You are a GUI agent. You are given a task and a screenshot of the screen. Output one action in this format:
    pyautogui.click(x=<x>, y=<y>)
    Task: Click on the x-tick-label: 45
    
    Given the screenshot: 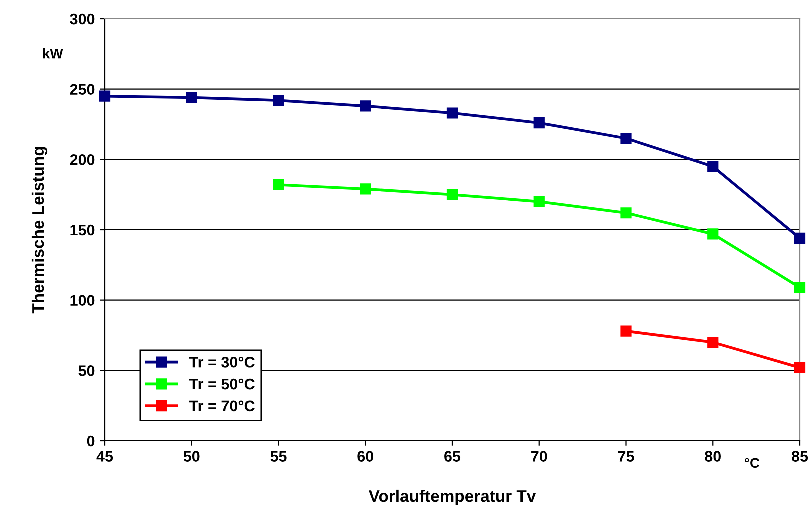 What is the action you would take?
    pyautogui.click(x=105, y=456)
    